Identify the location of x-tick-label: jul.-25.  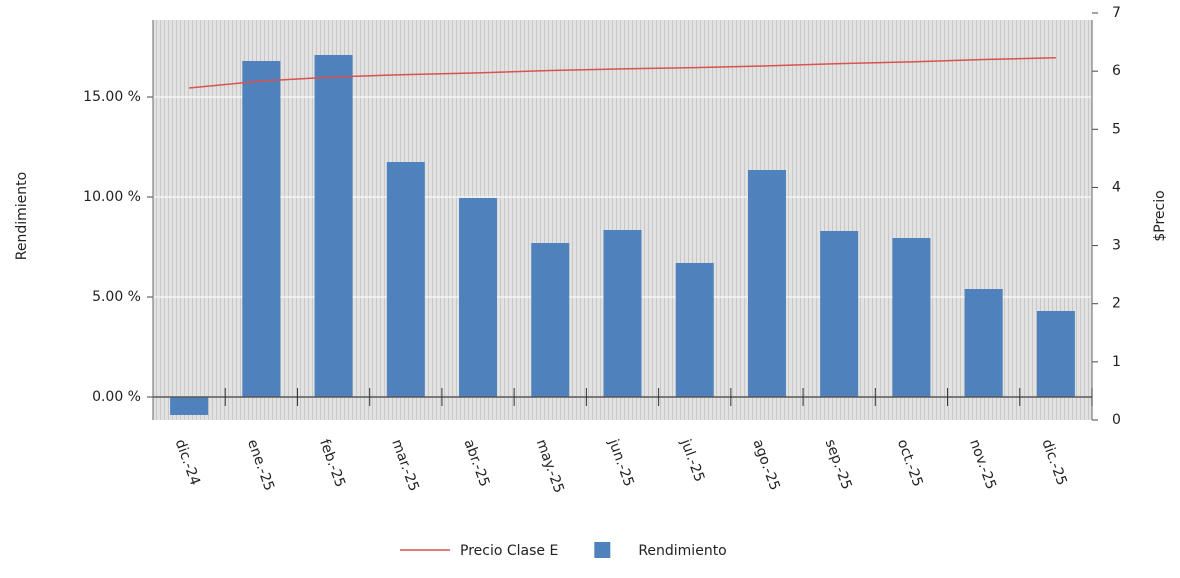
(692, 460).